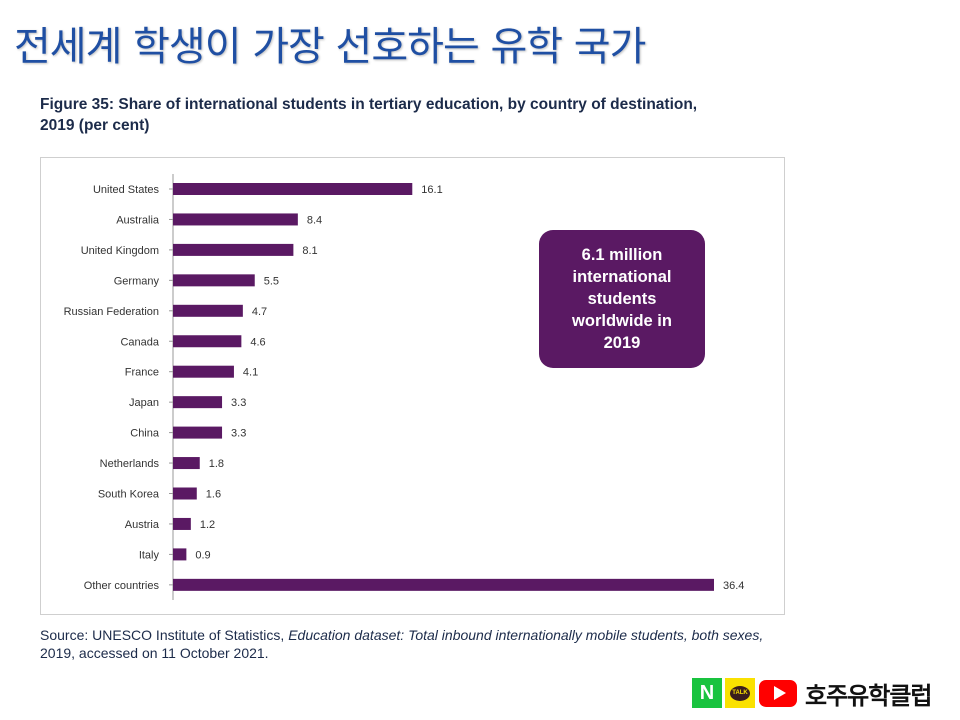 The image size is (960, 720). I want to click on source-line2: 2019, accessed on 11 October 2021., so click(154, 653).